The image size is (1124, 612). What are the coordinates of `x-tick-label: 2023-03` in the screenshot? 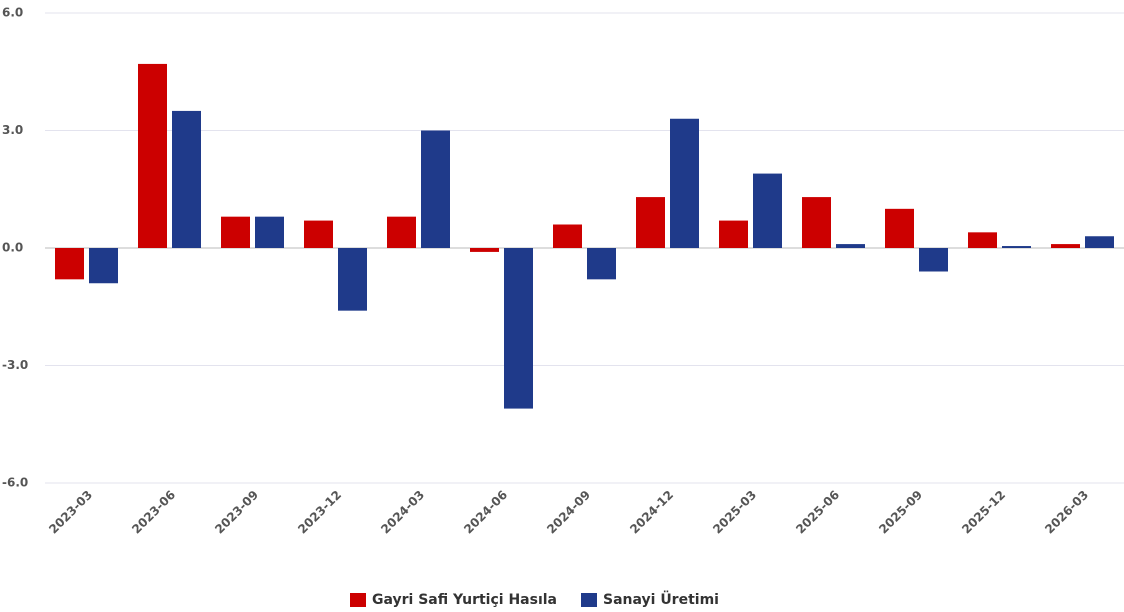 It's located at (70, 512).